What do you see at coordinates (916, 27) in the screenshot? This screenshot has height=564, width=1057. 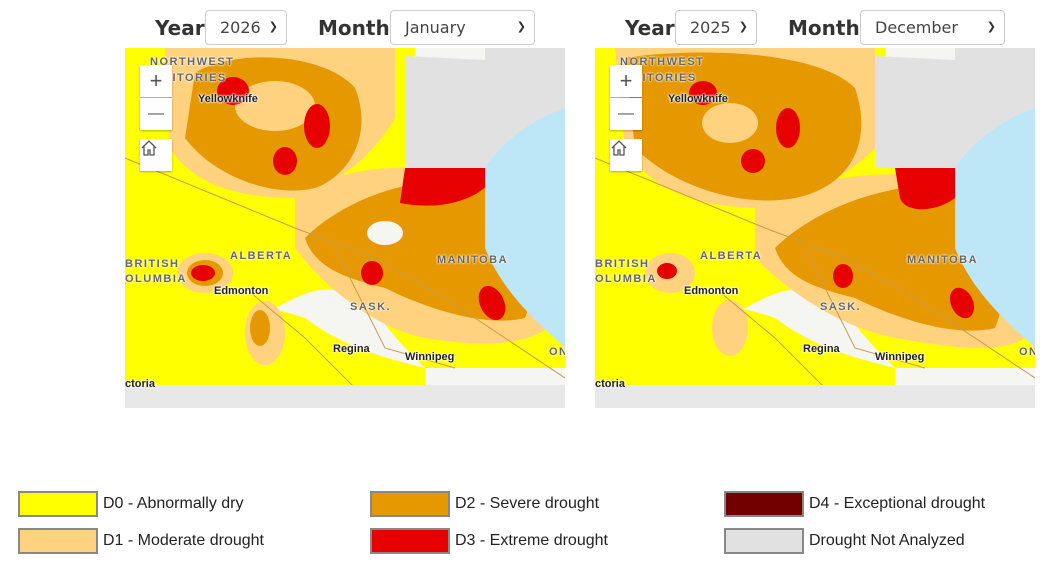 I see `month-value: December` at bounding box center [916, 27].